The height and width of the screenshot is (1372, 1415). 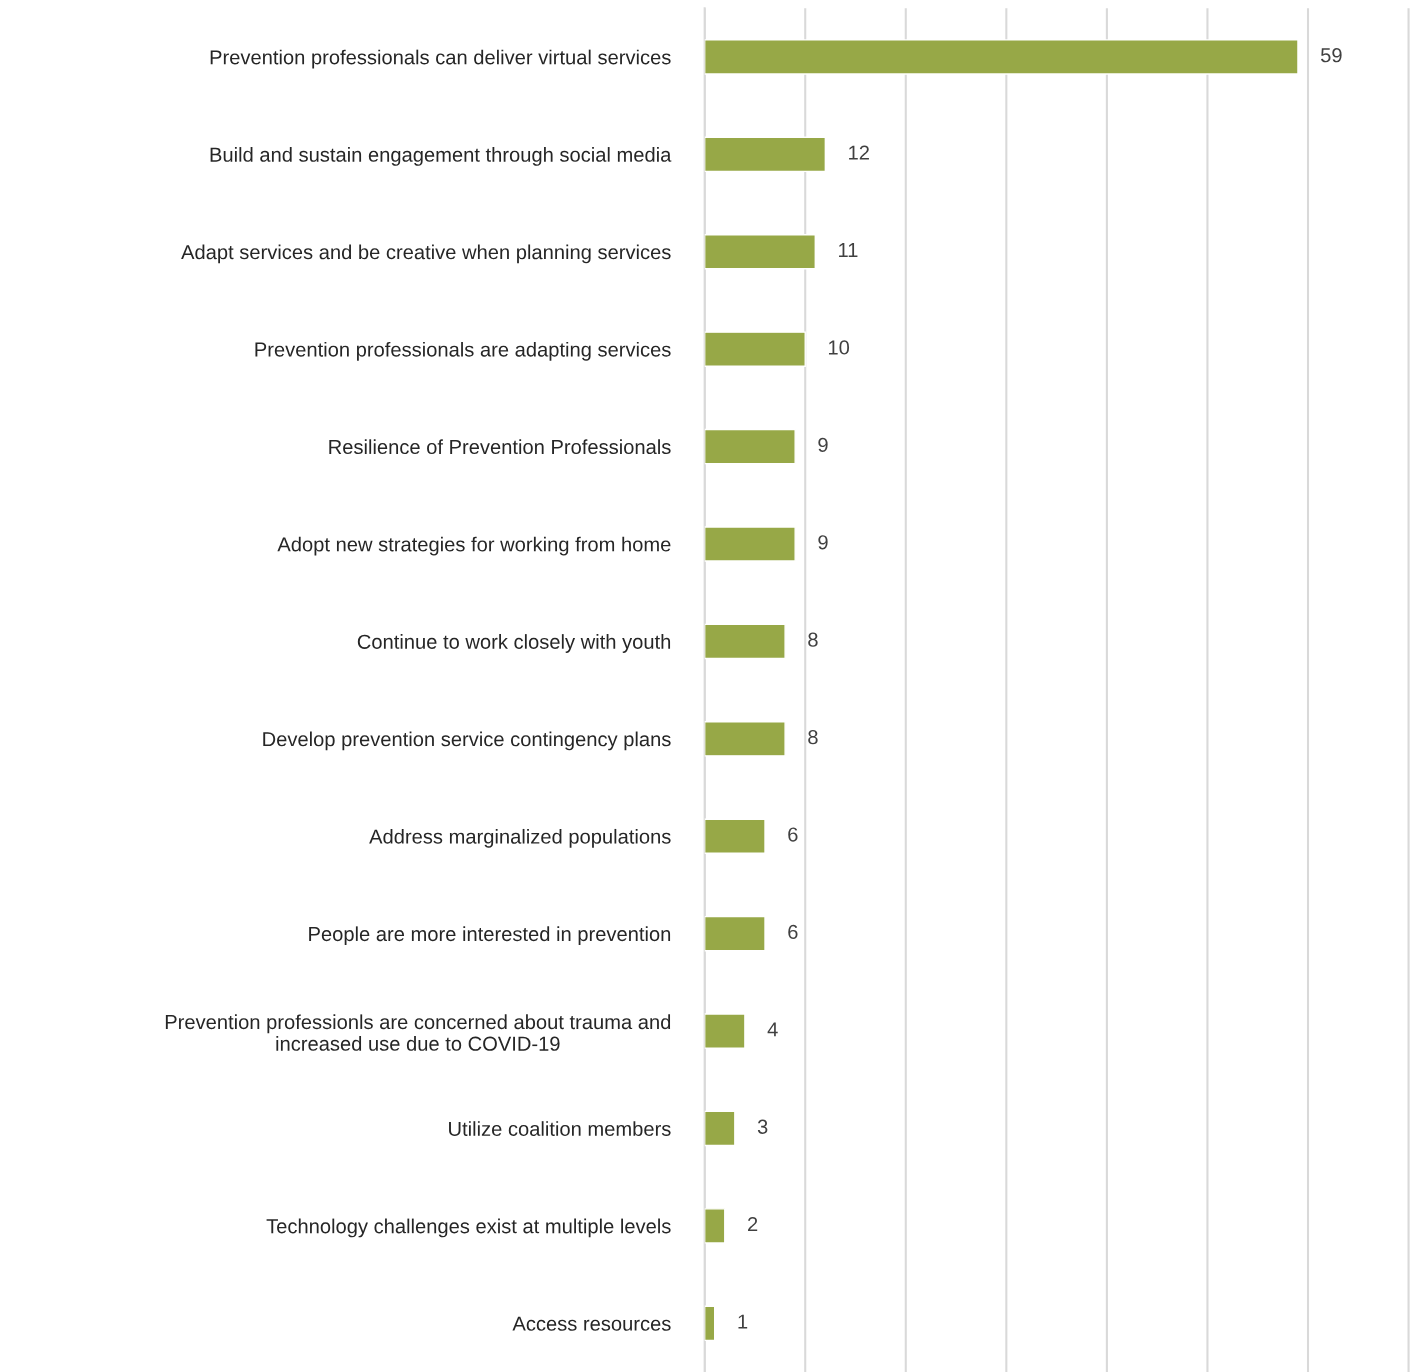 What do you see at coordinates (468, 1228) in the screenshot?
I see `y-tick-label: Technology challenges exist at multiple levels` at bounding box center [468, 1228].